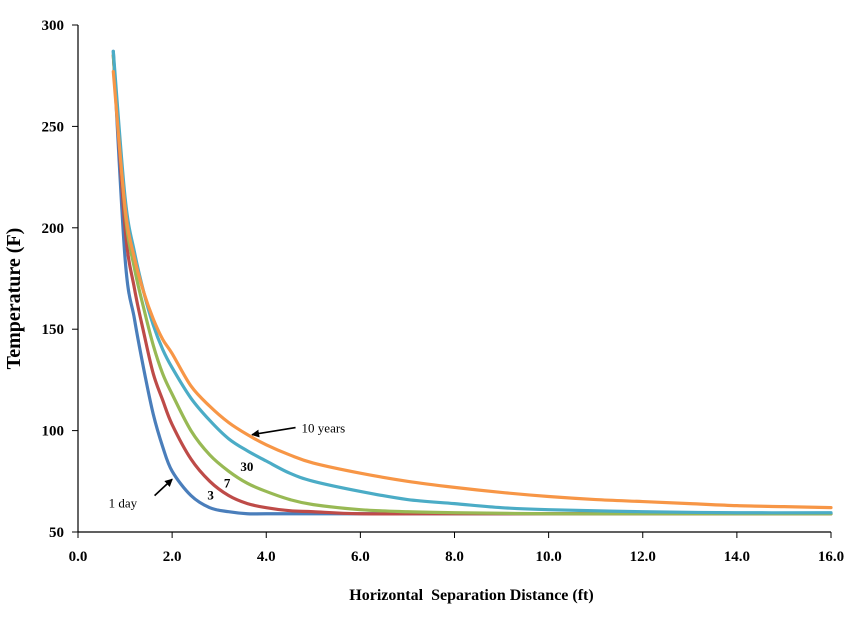 This screenshot has height=631, width=851. What do you see at coordinates (549, 557) in the screenshot?
I see `x-tick-label: 10.0` at bounding box center [549, 557].